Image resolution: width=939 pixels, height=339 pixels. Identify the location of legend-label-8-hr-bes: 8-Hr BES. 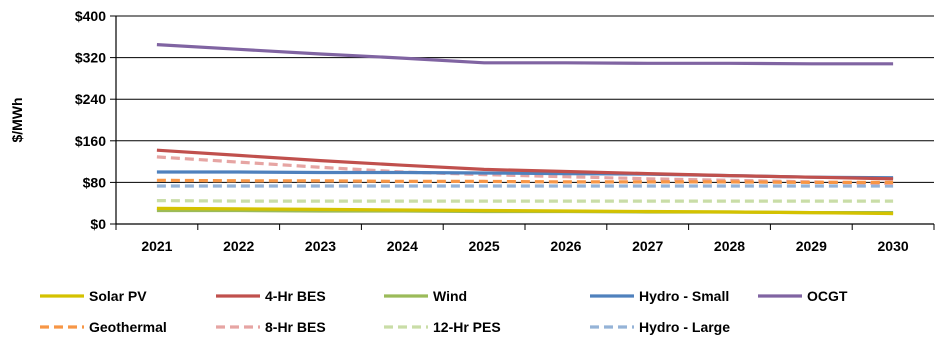
(295, 327).